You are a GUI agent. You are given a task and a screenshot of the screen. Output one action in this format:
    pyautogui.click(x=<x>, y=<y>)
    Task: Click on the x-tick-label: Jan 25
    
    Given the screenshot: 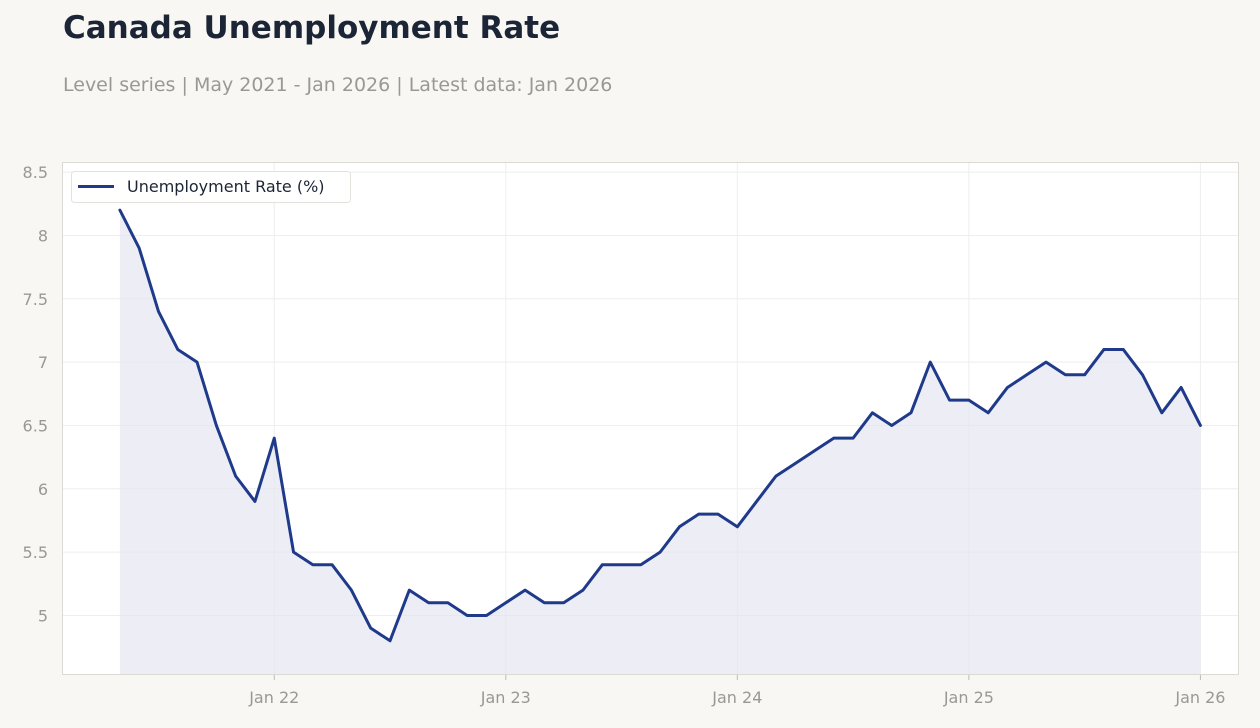 What is the action you would take?
    pyautogui.click(x=968, y=697)
    